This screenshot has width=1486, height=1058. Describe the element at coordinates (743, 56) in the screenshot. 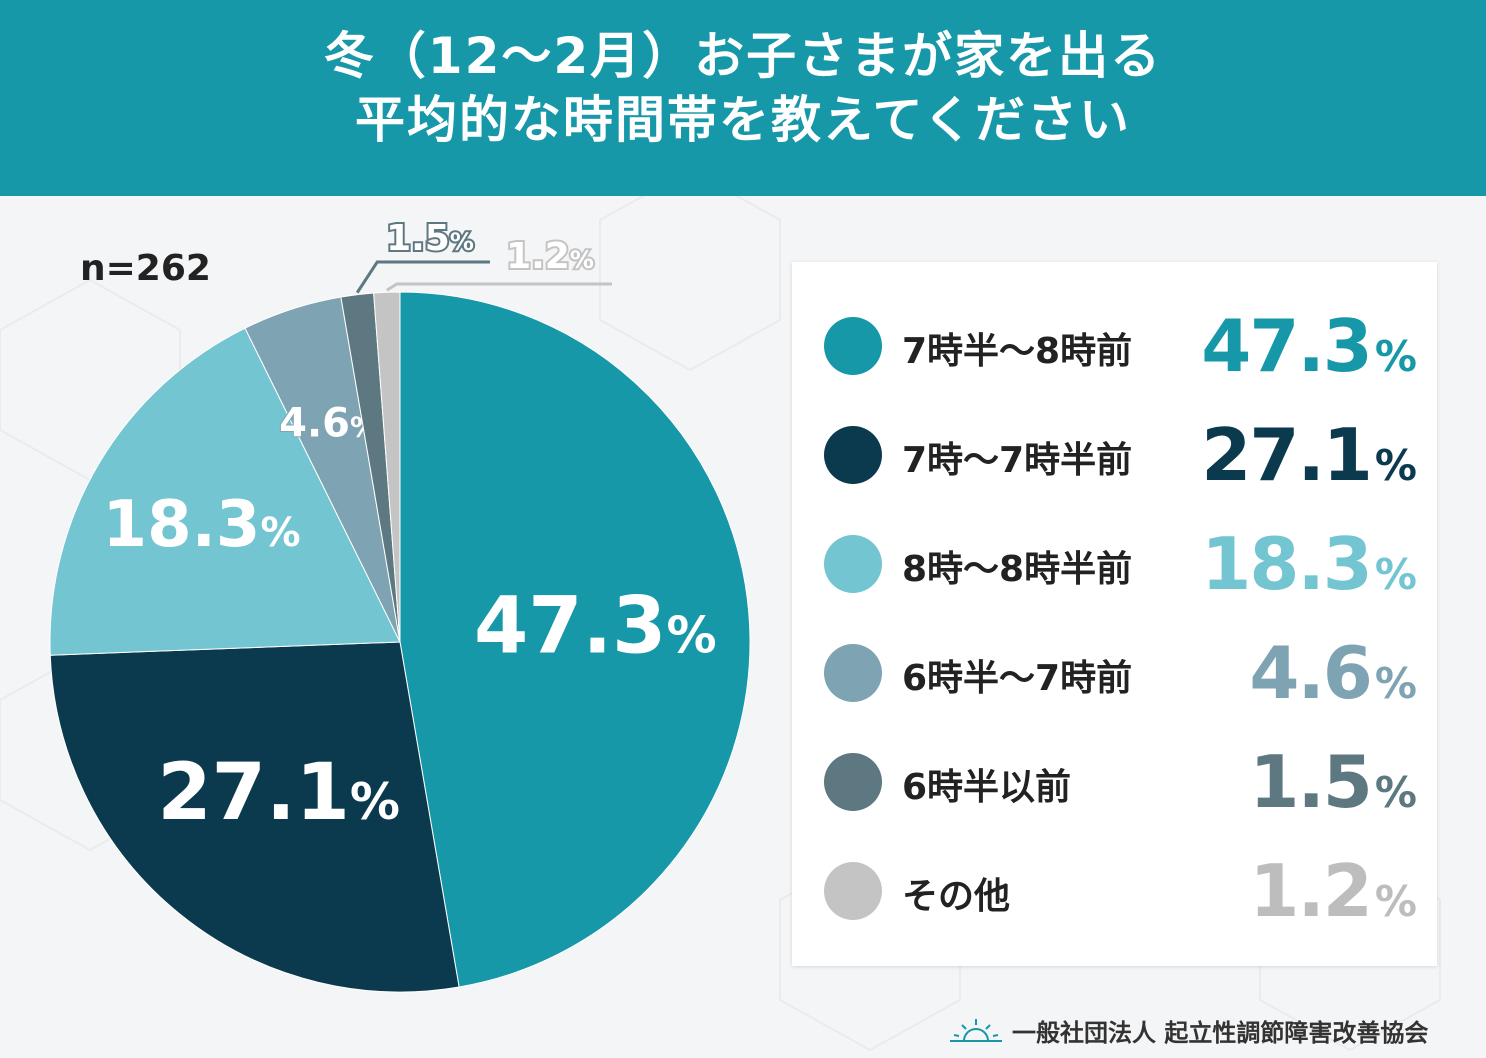

I see `chart-title-line1: 冬（12～2月）お子さまが家を出る` at that location.